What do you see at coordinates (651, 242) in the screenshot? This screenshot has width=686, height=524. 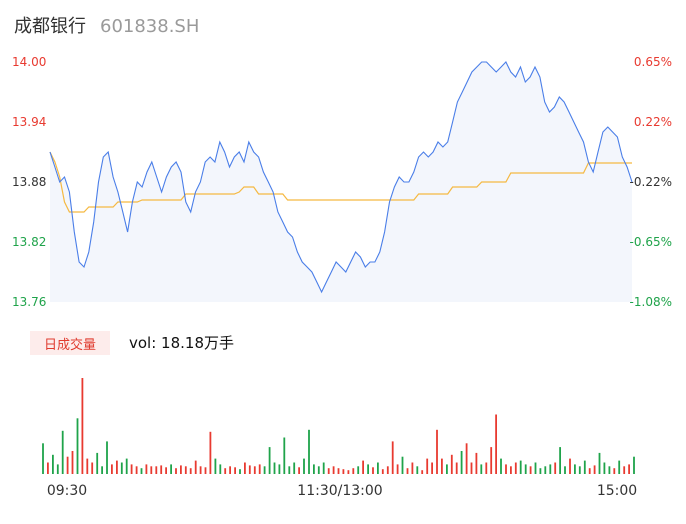 I see `y-tick-right: -0.65%` at bounding box center [651, 242].